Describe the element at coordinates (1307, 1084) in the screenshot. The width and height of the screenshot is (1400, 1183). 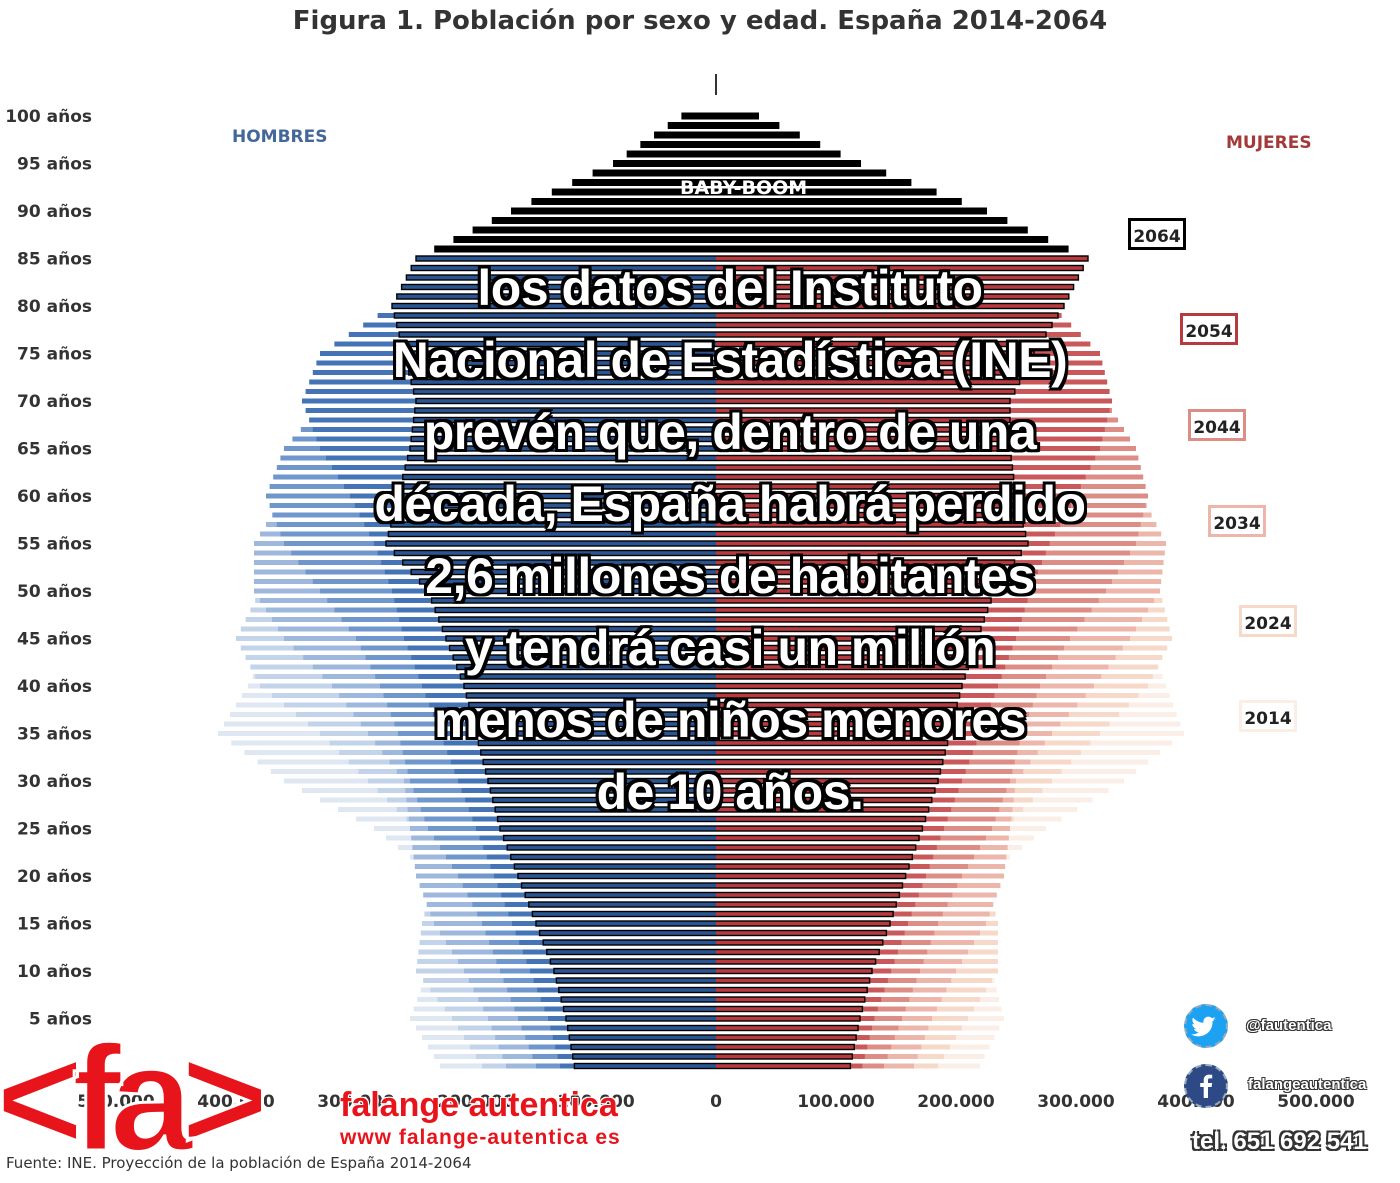
I see `facebook-handle: falangeautentica` at that location.